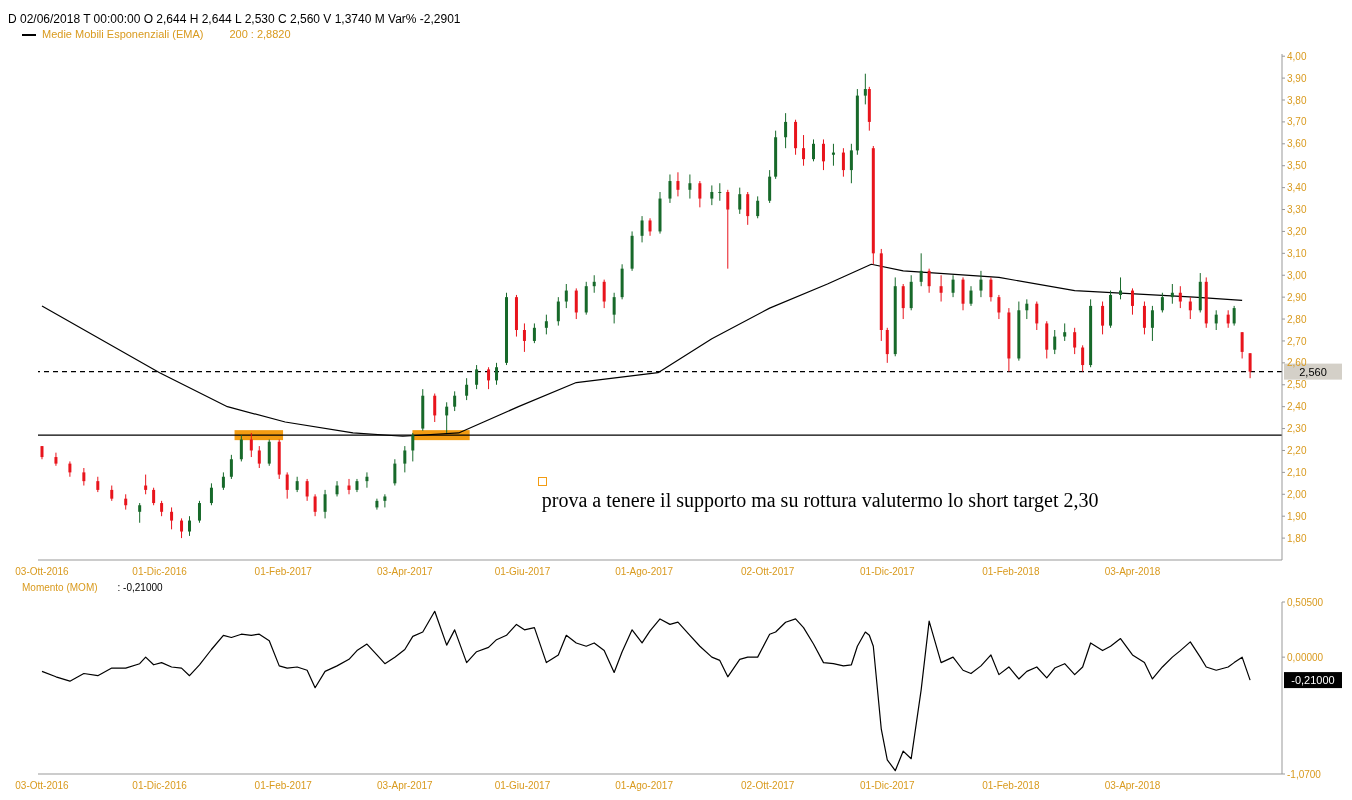 The width and height of the screenshot is (1352, 800). I want to click on y-tick-label: 1,80, so click(1297, 538).